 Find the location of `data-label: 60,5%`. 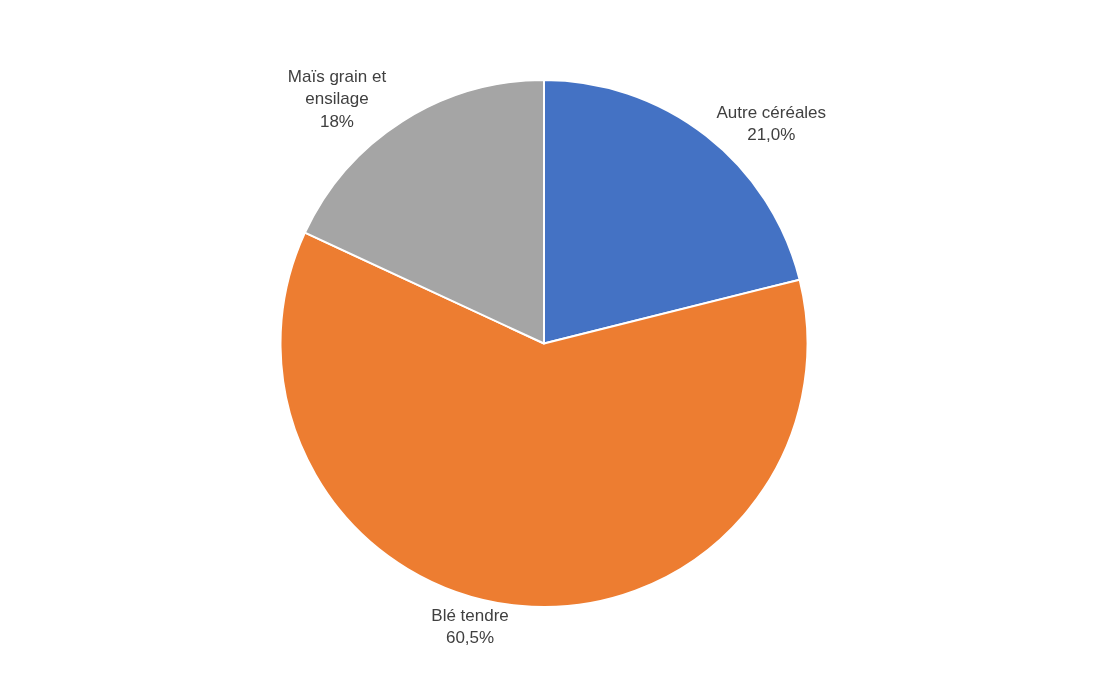

data-label: 60,5% is located at coordinates (470, 637).